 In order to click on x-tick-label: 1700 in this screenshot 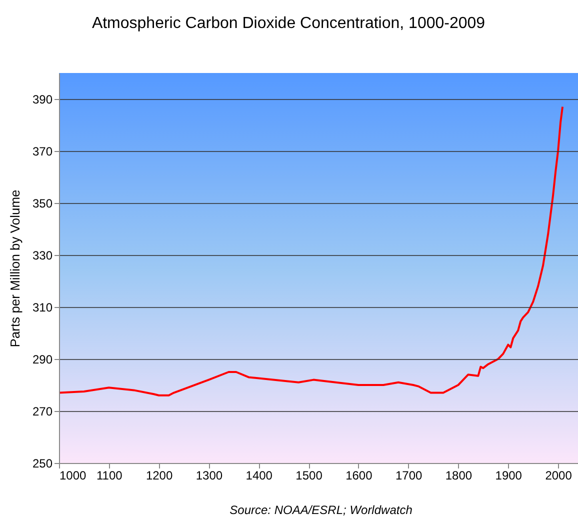, I will do `click(408, 475)`.